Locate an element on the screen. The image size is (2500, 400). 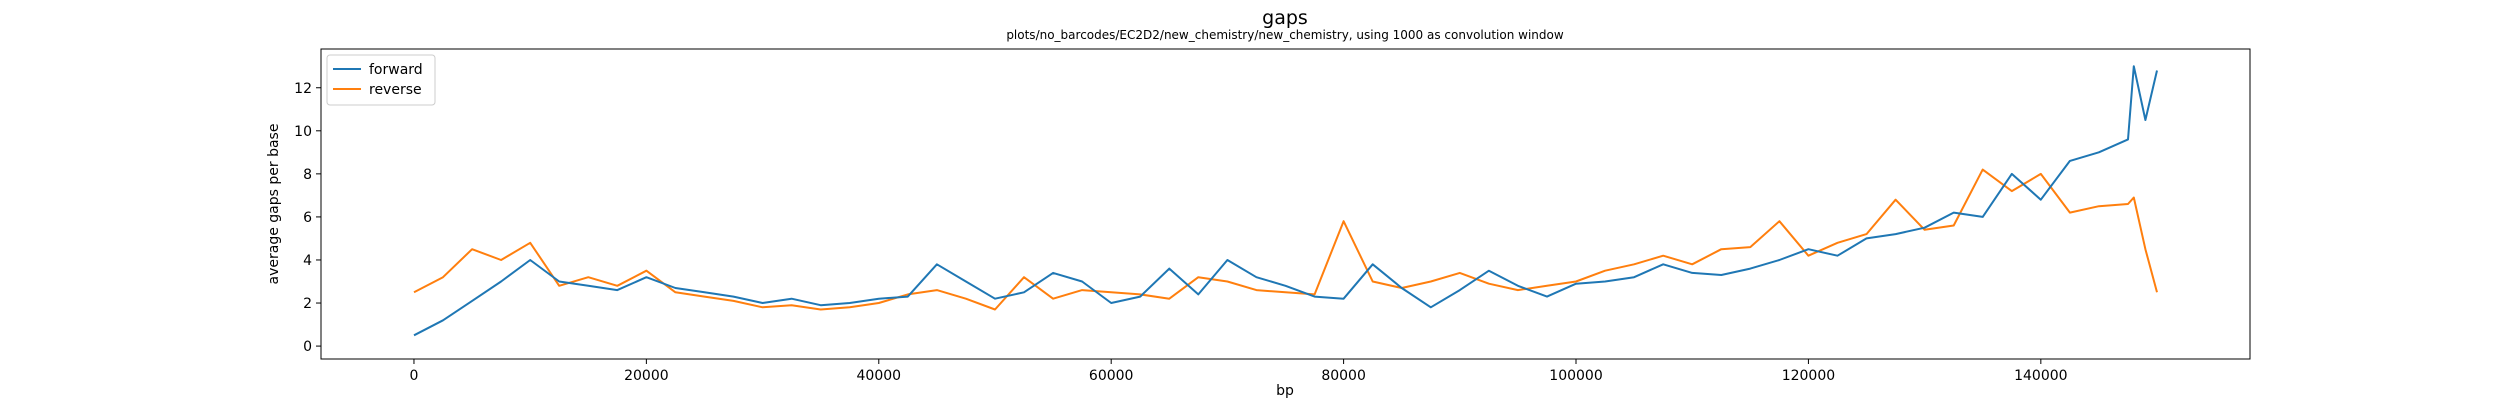
x-tick-label: 60000 is located at coordinates (1111, 376).